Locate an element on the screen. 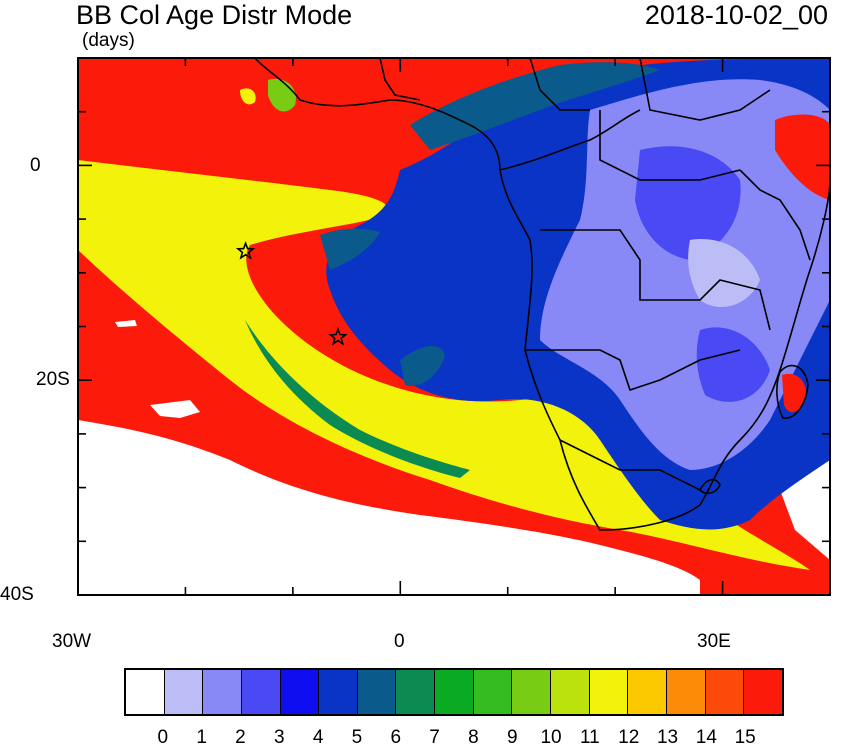 This screenshot has height=750, width=850. field-teal-north is located at coordinates (535, 106).